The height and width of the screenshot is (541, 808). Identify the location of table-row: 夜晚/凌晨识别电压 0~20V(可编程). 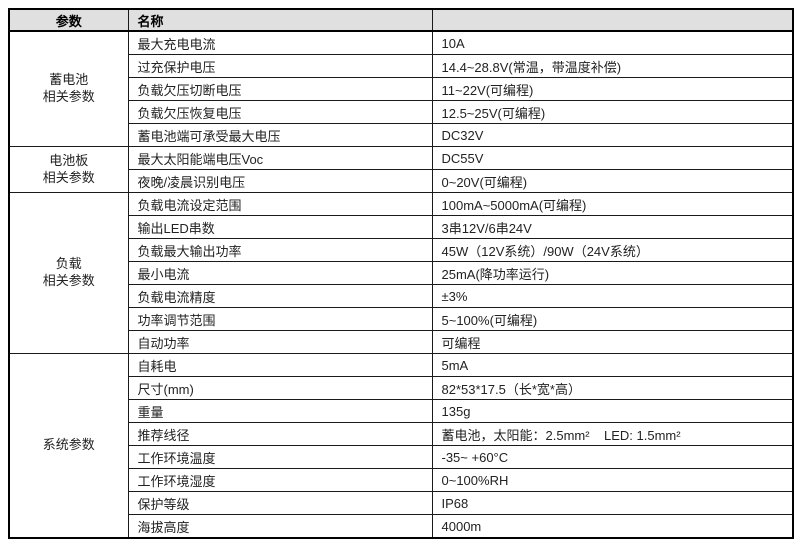
(401, 181).